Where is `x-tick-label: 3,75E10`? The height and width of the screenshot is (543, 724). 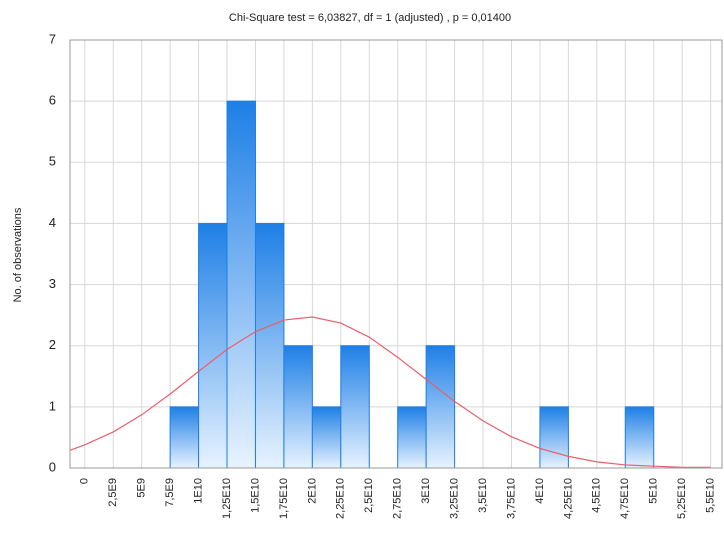 x-tick-label: 3,75E10 is located at coordinates (511, 498).